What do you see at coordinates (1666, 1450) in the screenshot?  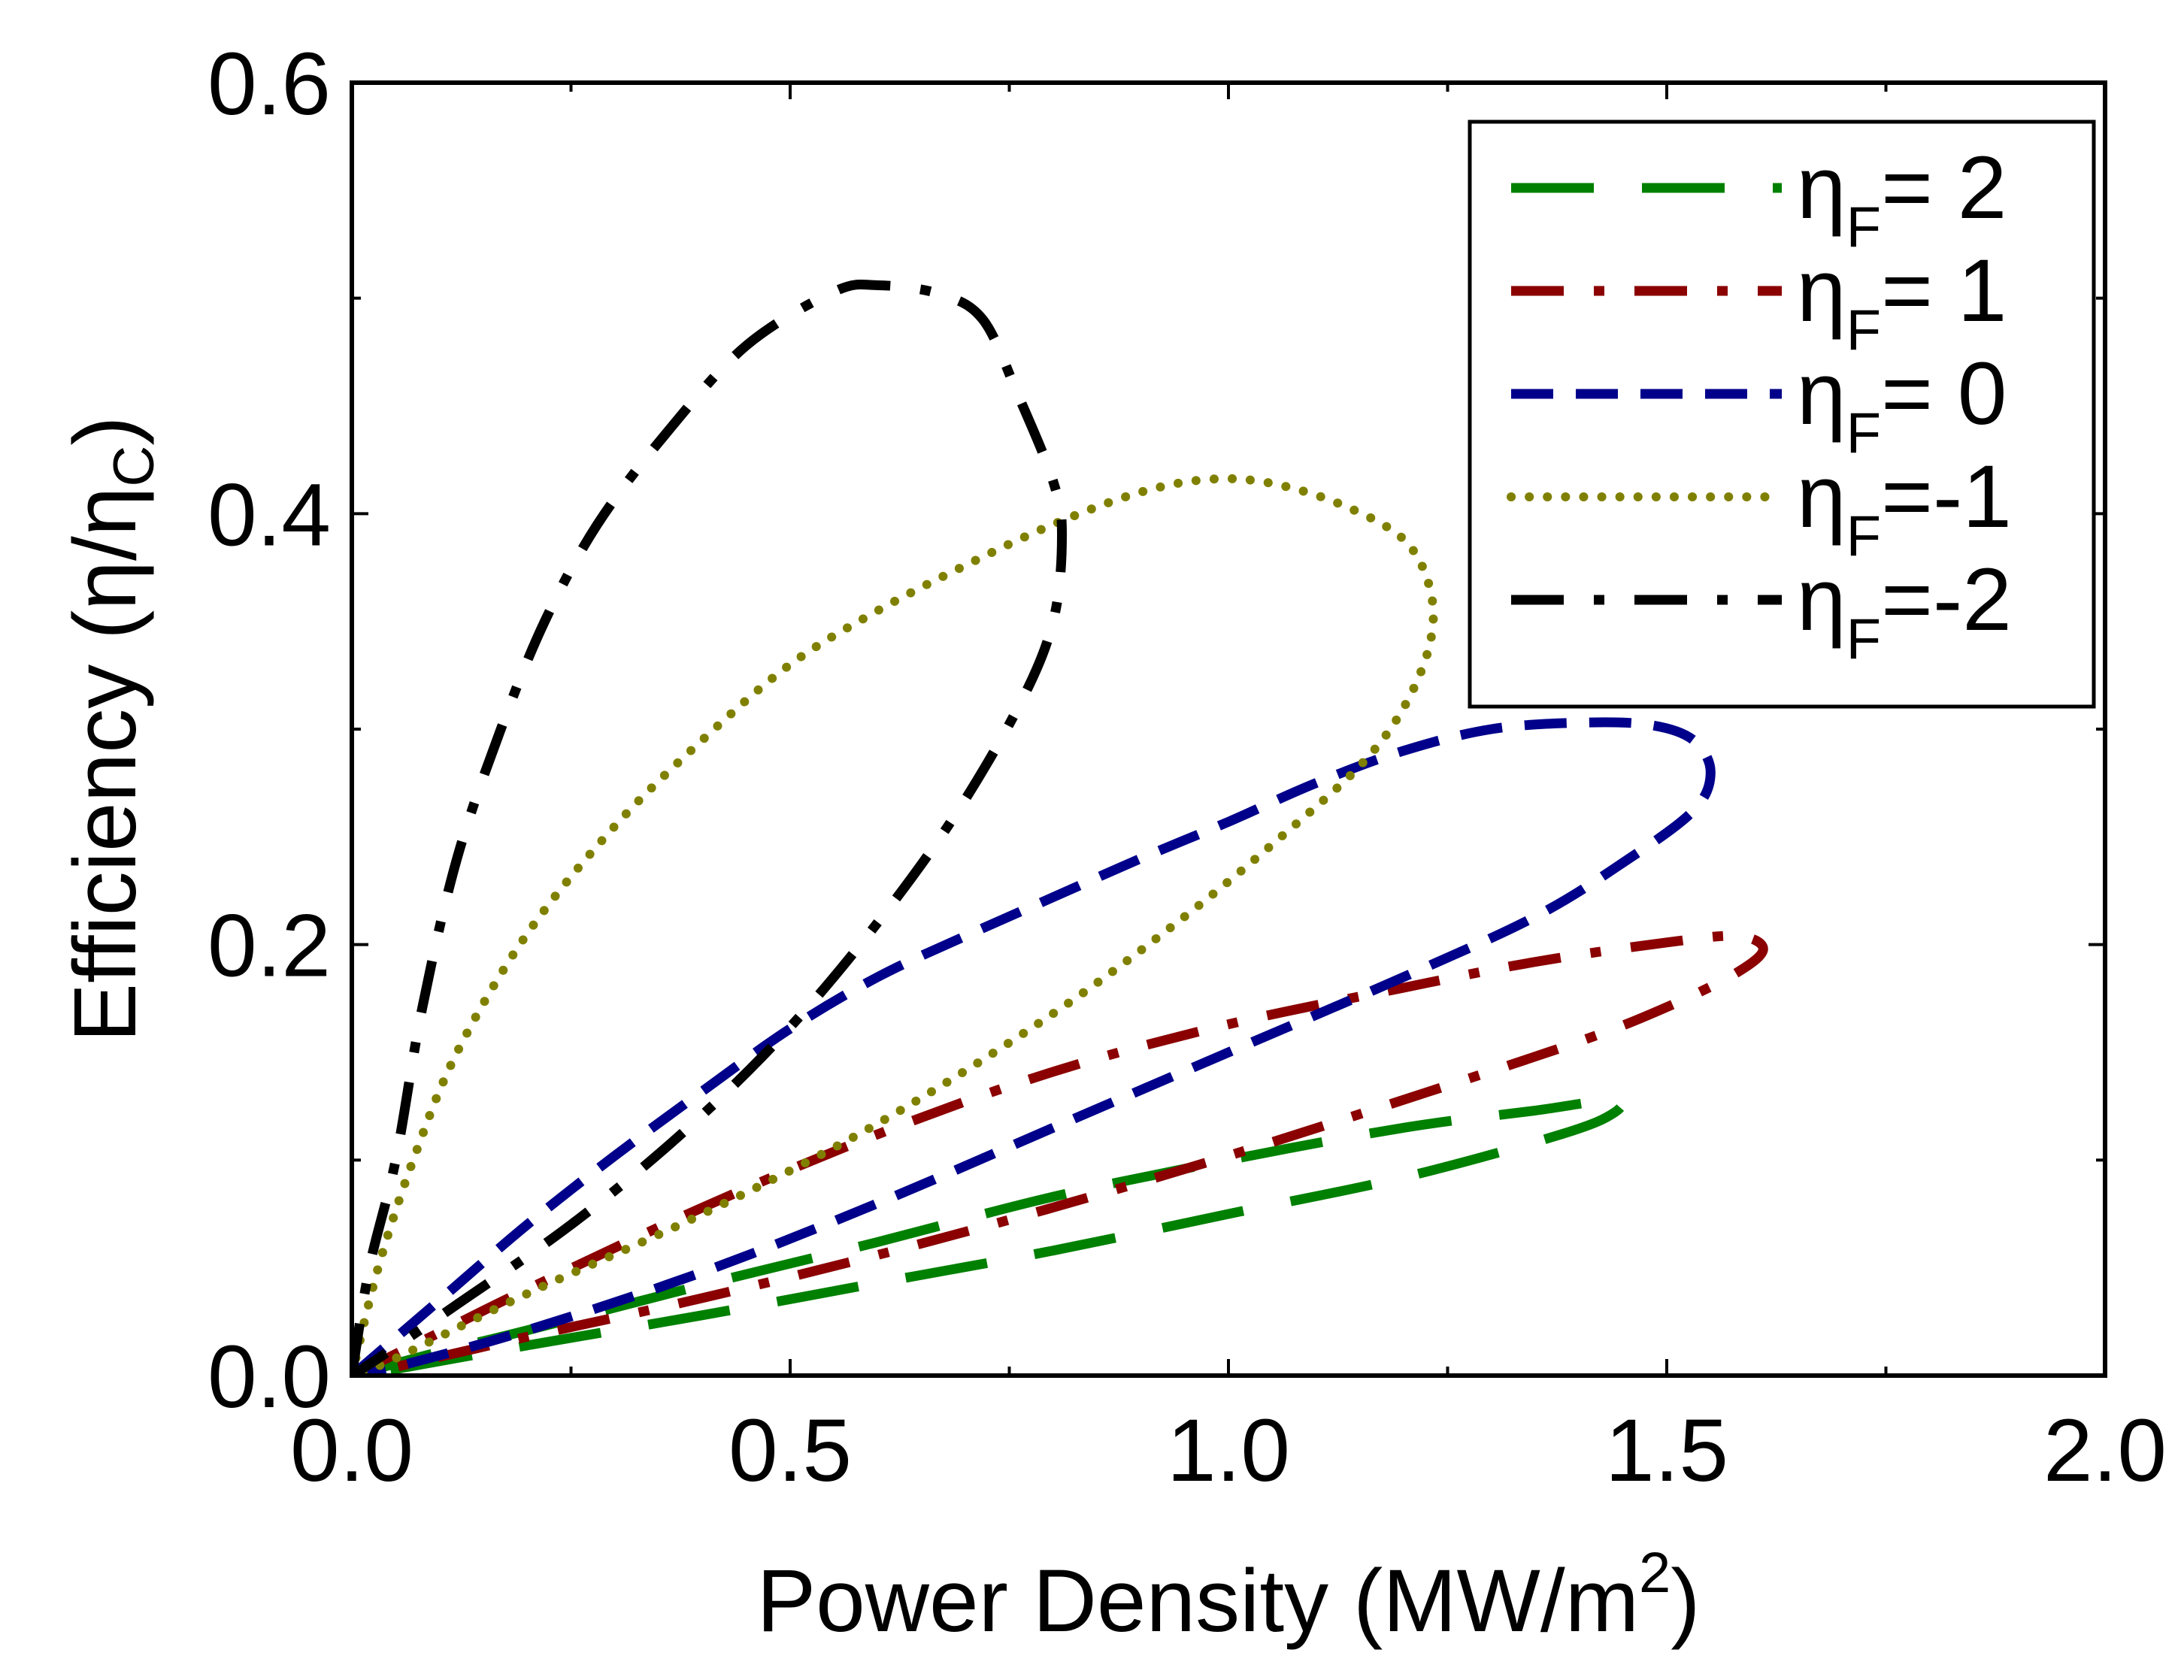 I see `x-tick-label: 1.5` at bounding box center [1666, 1450].